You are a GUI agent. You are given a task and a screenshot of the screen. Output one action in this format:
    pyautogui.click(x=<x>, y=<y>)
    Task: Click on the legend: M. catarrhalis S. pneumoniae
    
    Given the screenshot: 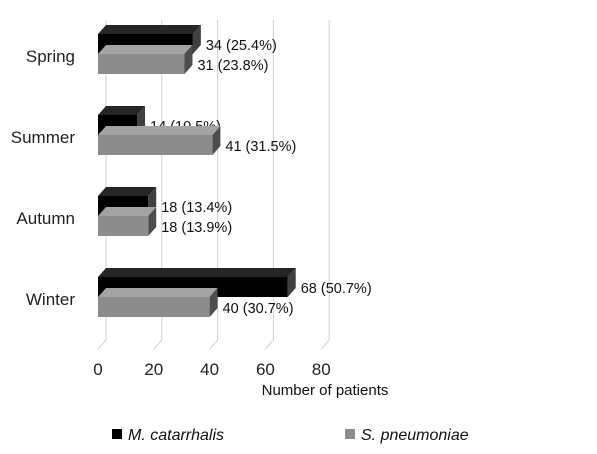 What is the action you would take?
    pyautogui.click(x=290, y=435)
    